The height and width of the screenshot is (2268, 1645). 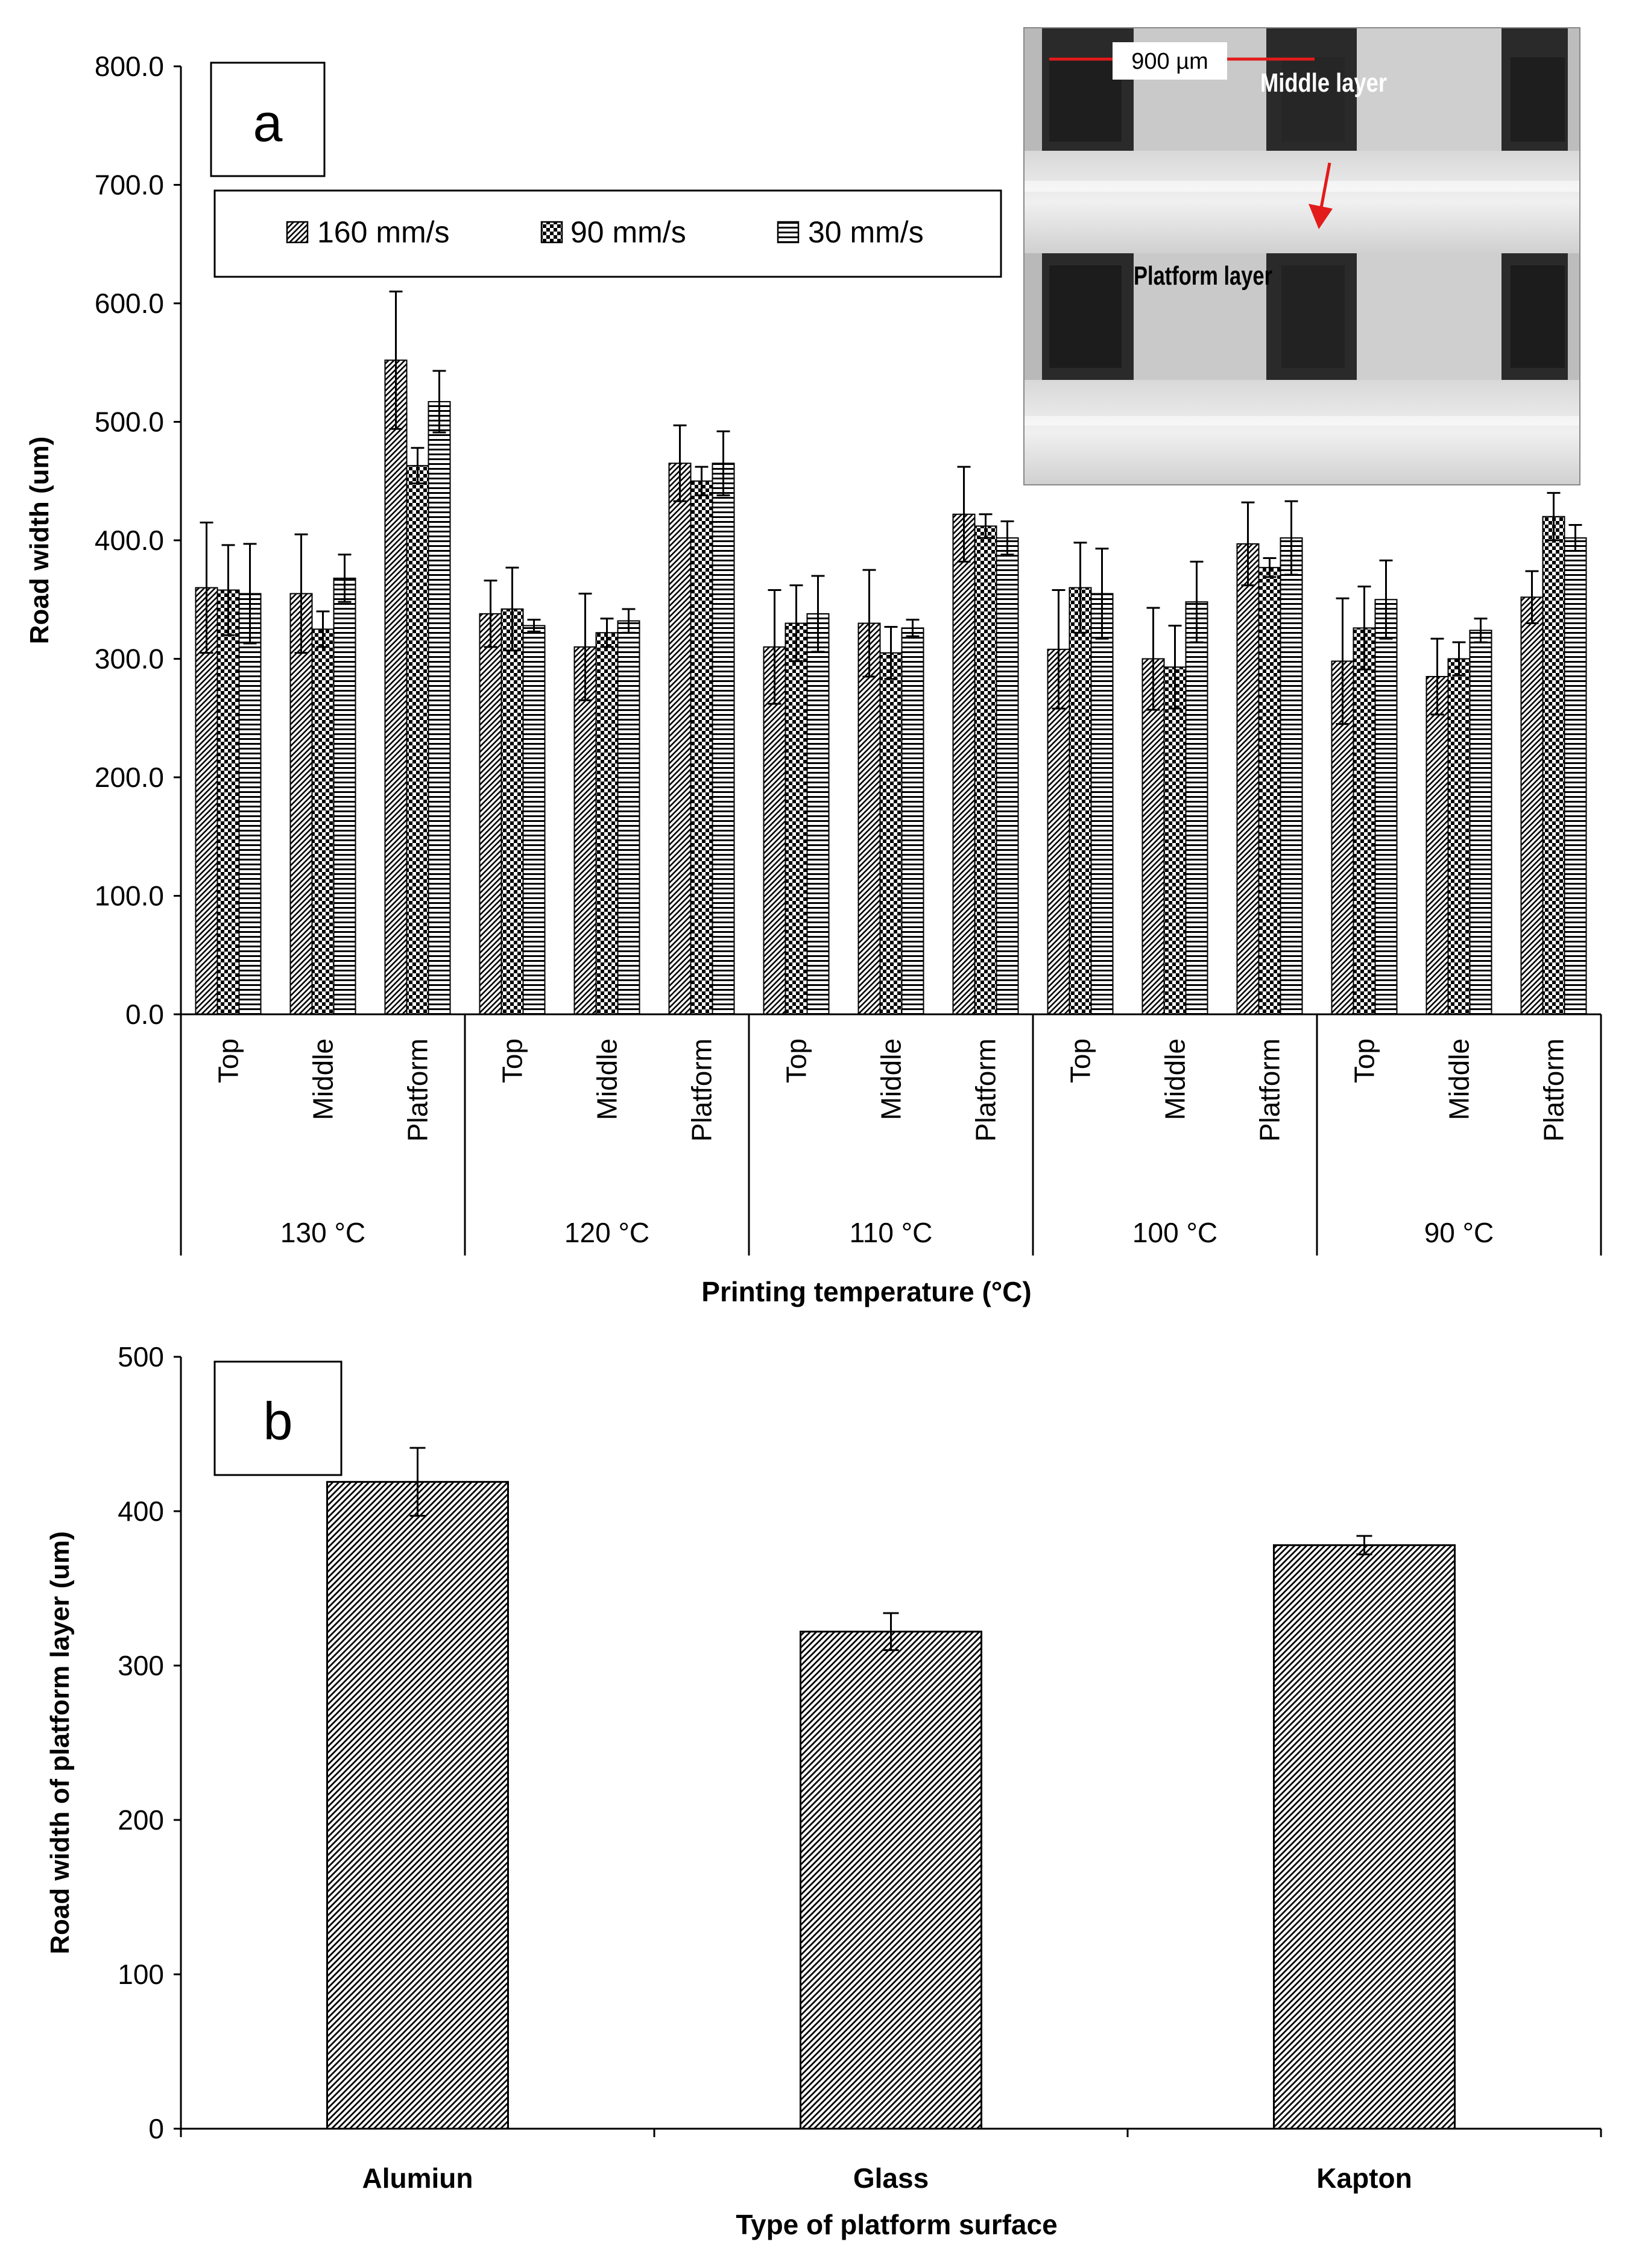 I want to click on y-tick-label: 800.0, so click(x=129, y=66).